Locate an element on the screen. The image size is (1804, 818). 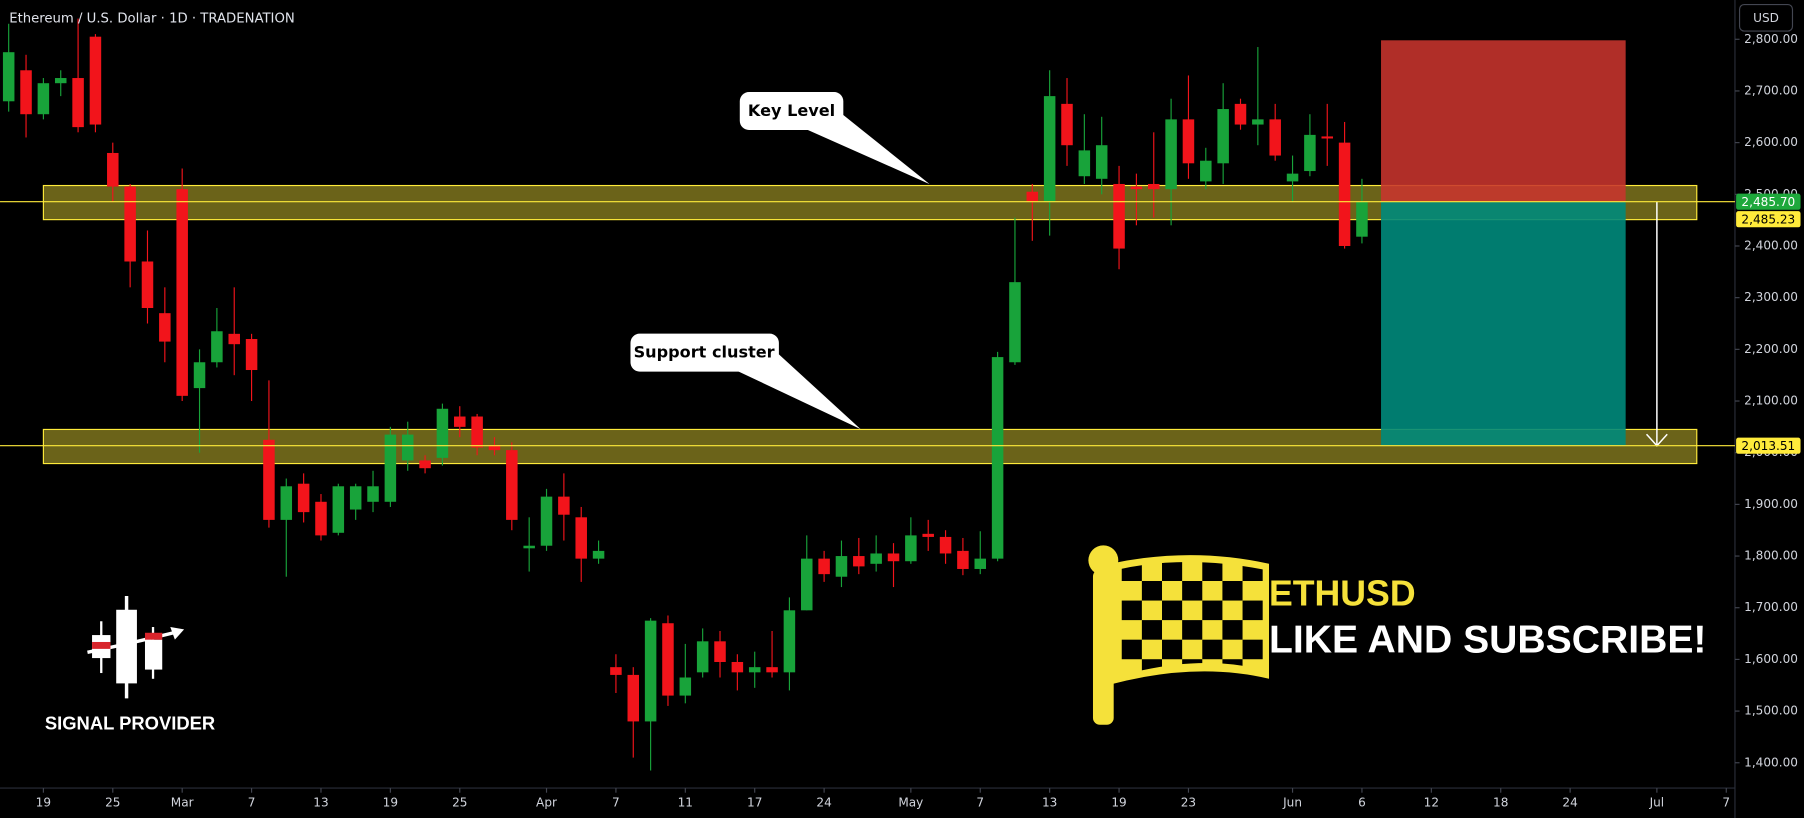
flag-shape is located at coordinates (1103, 647).